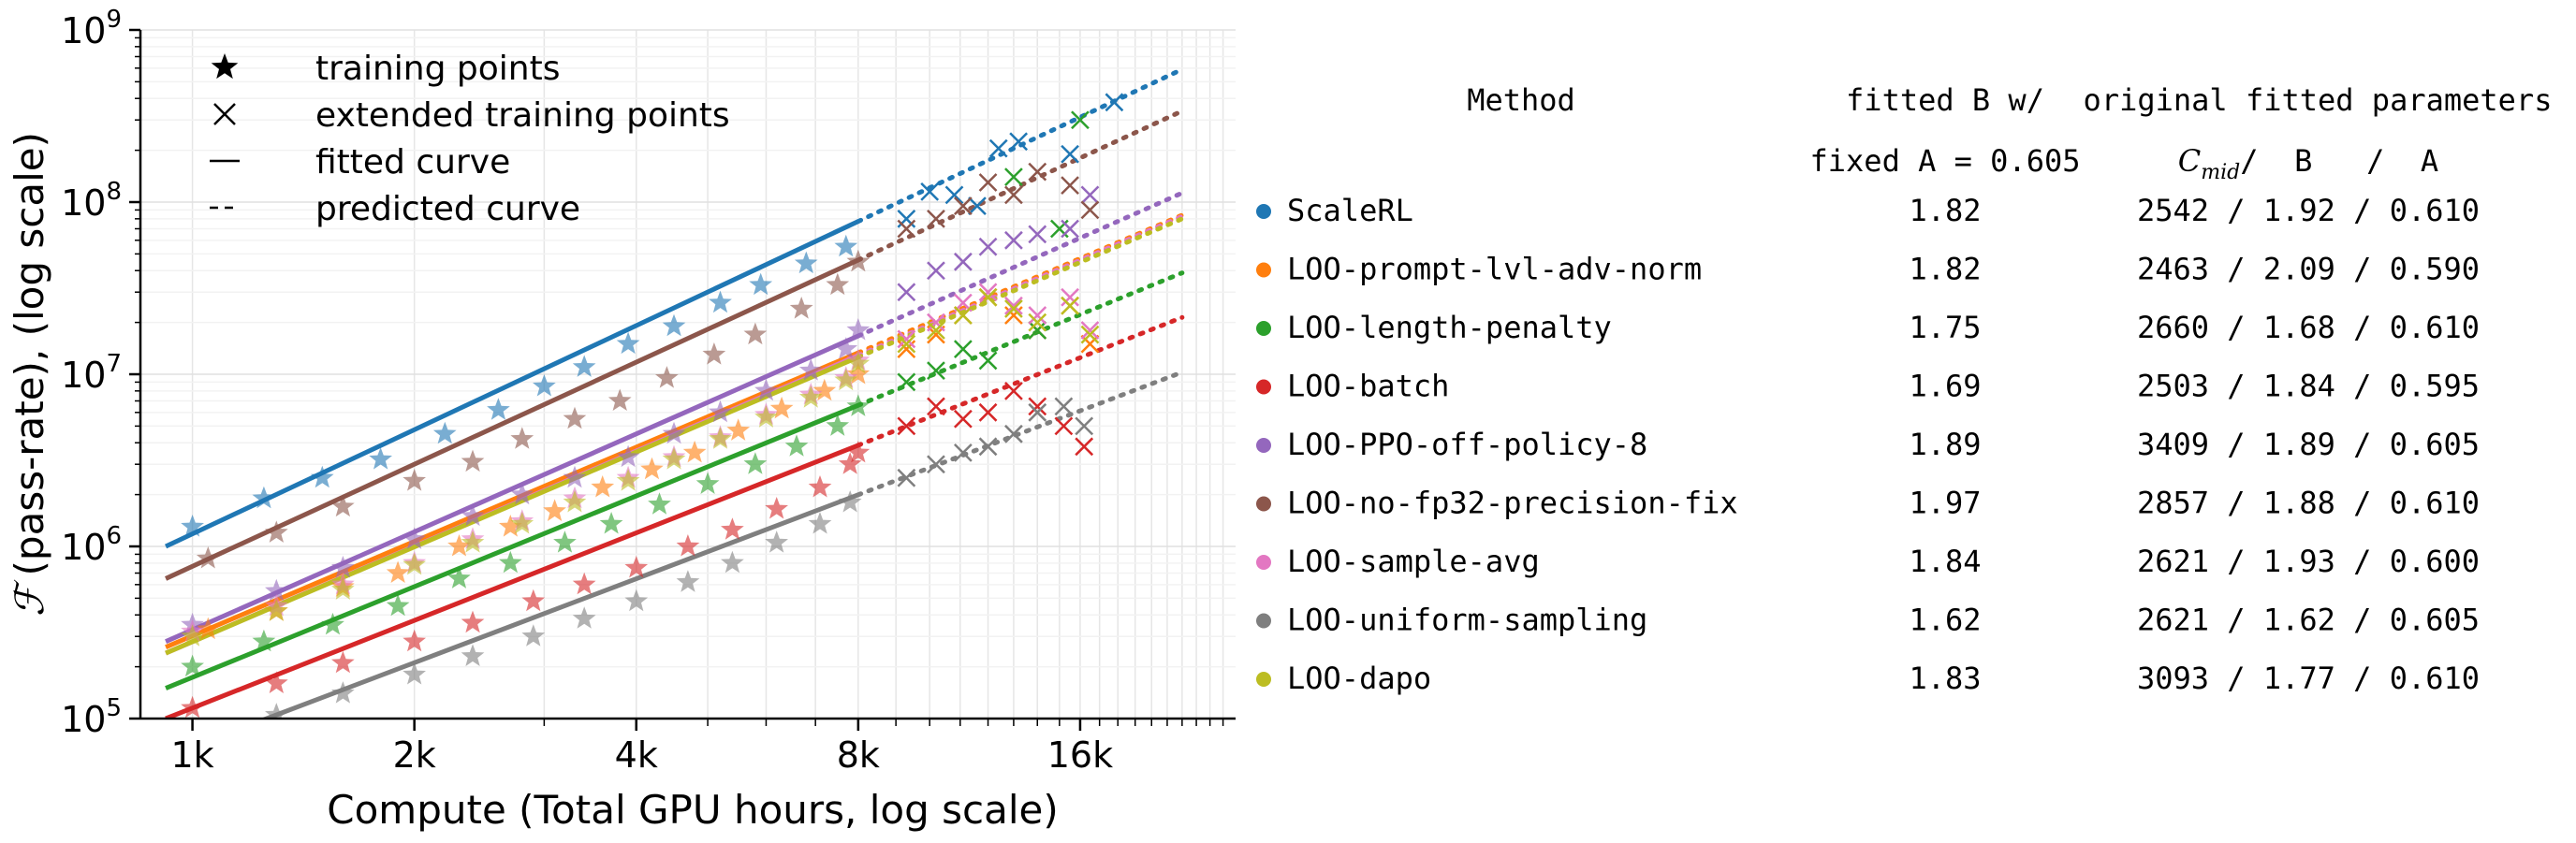 The width and height of the screenshot is (2576, 843). What do you see at coordinates (2308, 444) in the screenshot?
I see `table-cell-original: 3409 / 1.89 / 0.605` at bounding box center [2308, 444].